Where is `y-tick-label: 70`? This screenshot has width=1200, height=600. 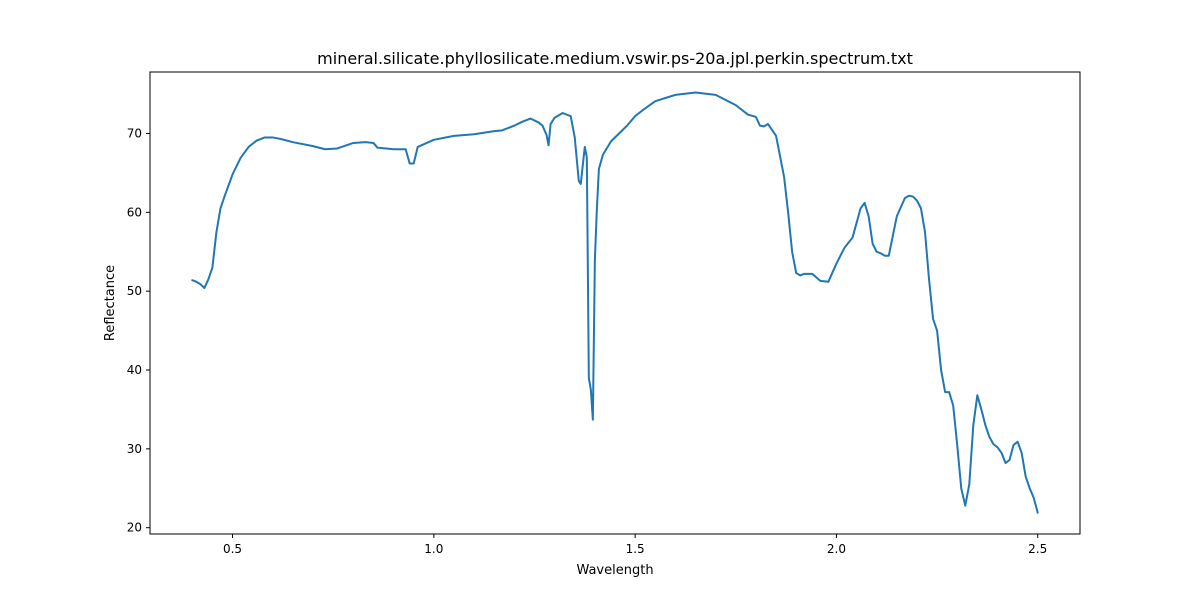
y-tick-label: 70 is located at coordinates (134, 133).